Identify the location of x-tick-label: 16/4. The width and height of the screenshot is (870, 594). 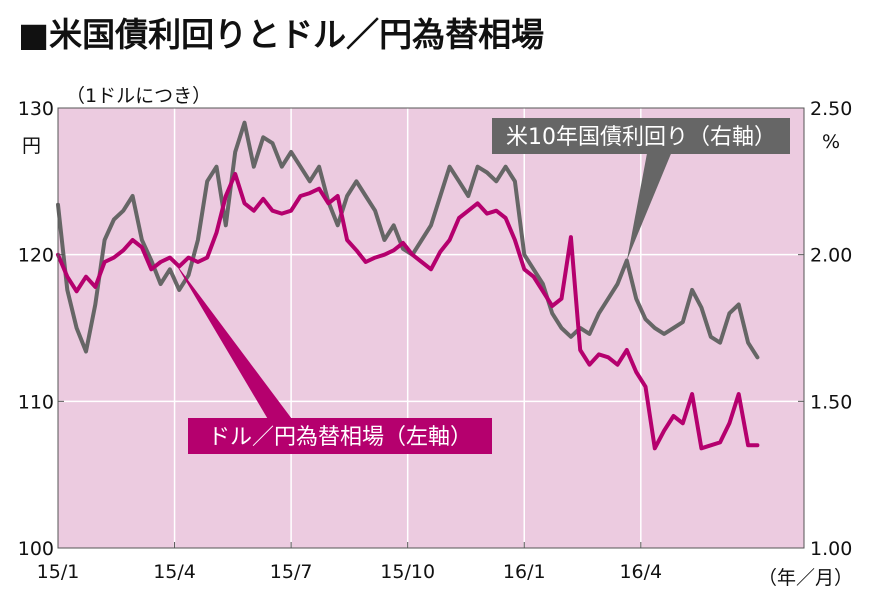
(640, 572).